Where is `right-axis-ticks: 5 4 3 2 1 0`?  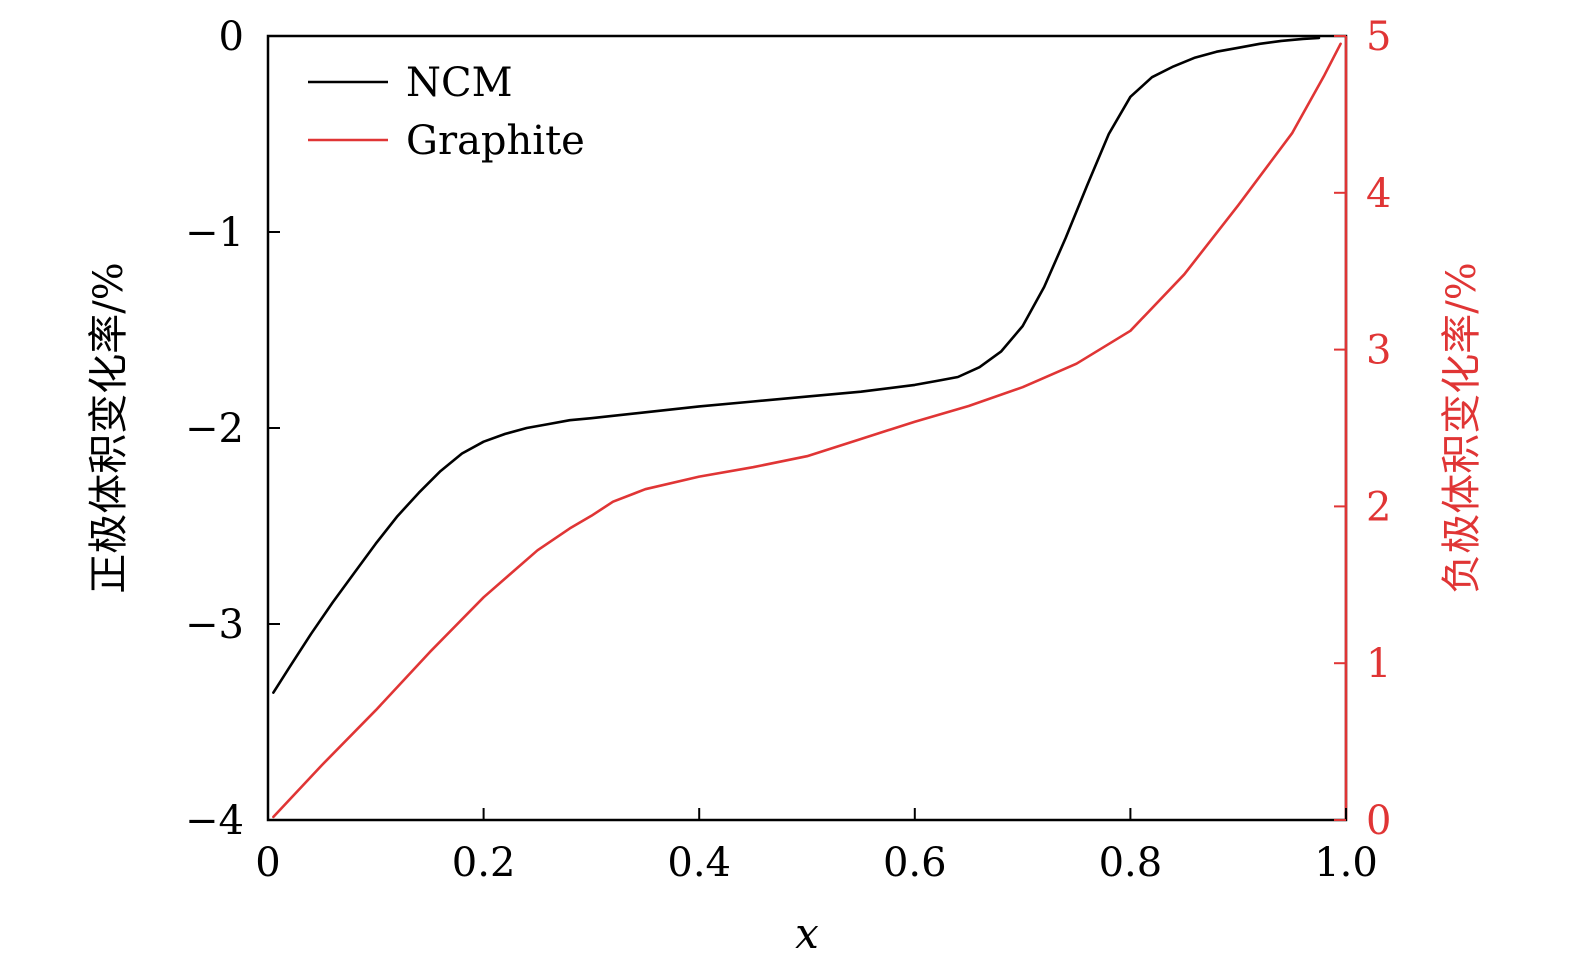
right-axis-ticks: 5 4 3 2 1 0 is located at coordinates (1362, 429).